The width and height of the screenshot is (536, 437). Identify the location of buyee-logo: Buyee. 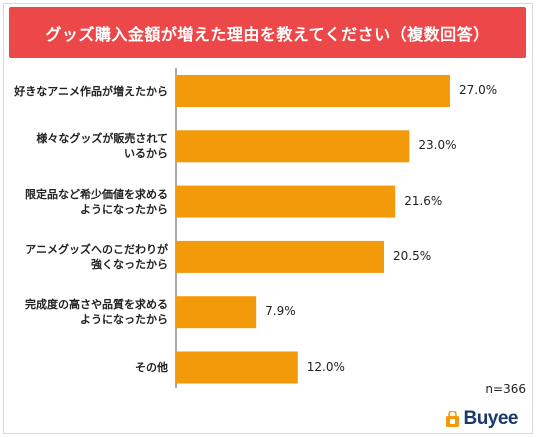
(481, 419).